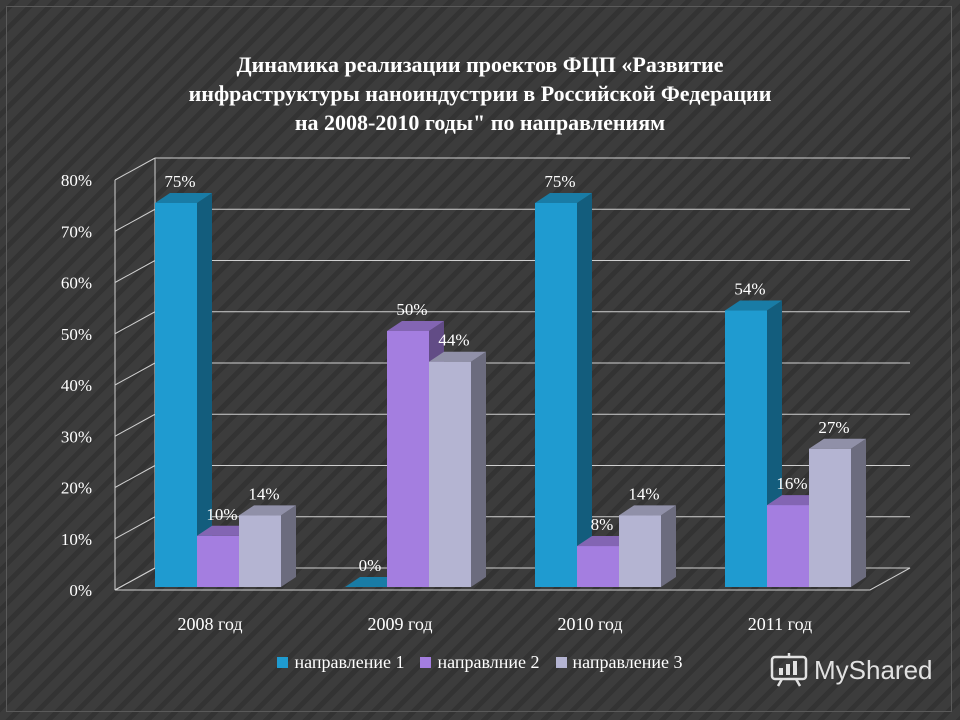 The width and height of the screenshot is (960, 720). What do you see at coordinates (791, 483) in the screenshot?
I see `data-label: 16%` at bounding box center [791, 483].